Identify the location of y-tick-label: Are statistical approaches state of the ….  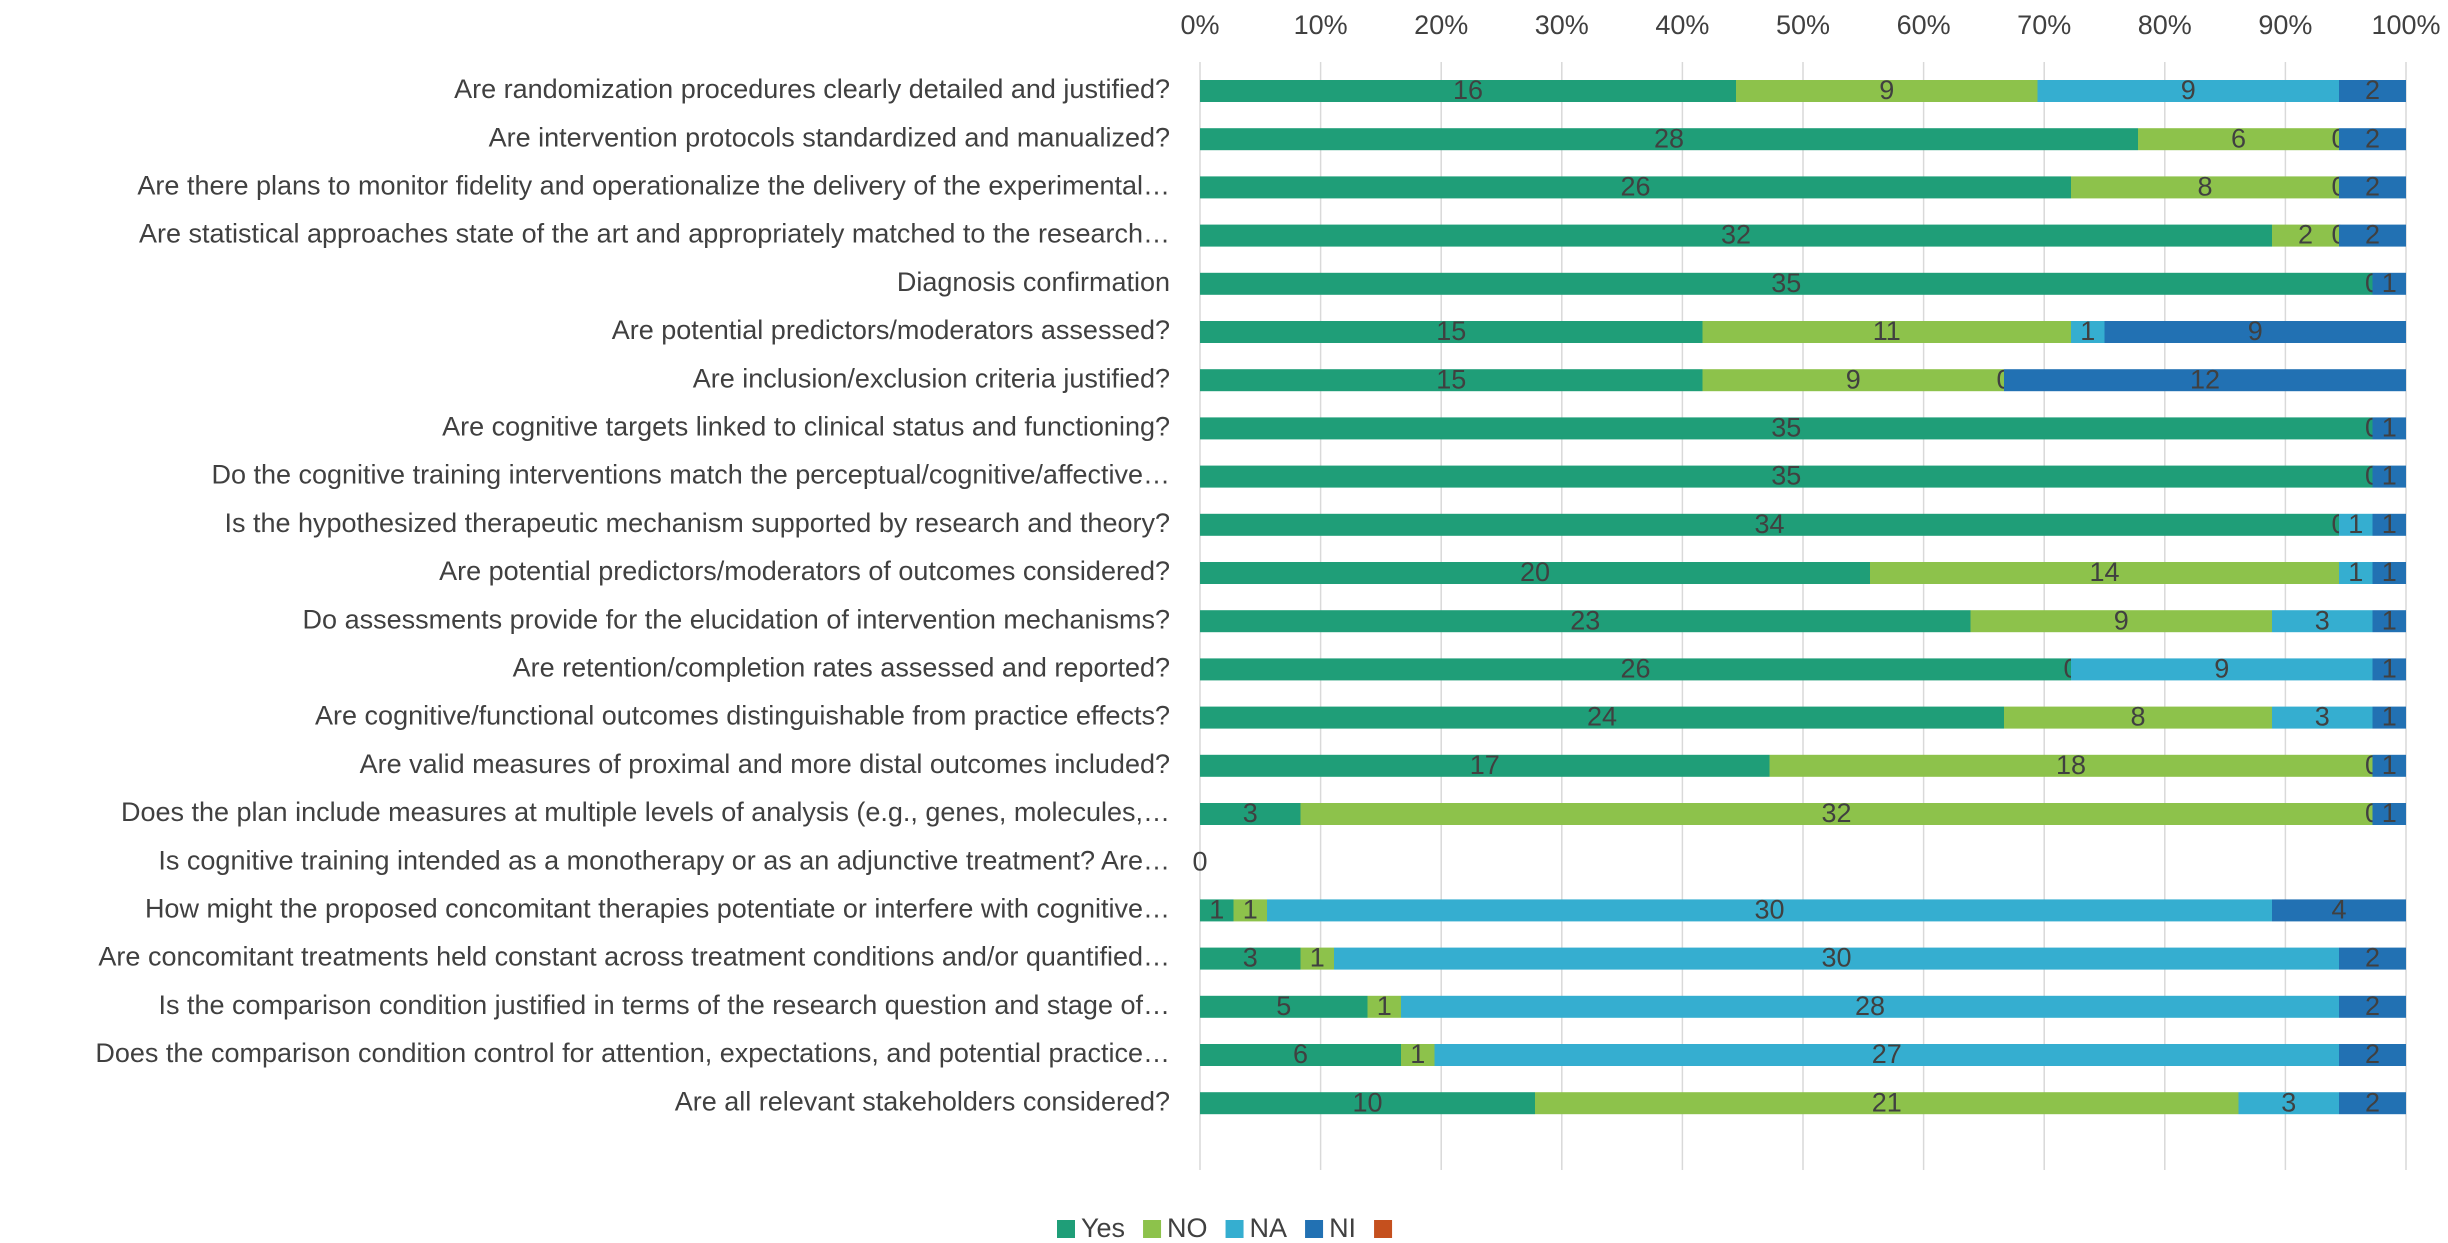
(654, 234).